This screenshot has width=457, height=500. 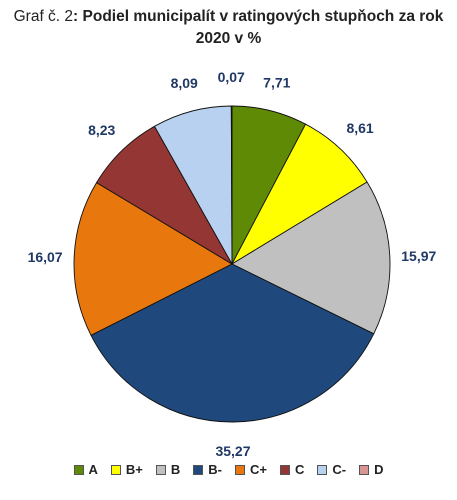 What do you see at coordinates (168, 469) in the screenshot?
I see `legend-item: B` at bounding box center [168, 469].